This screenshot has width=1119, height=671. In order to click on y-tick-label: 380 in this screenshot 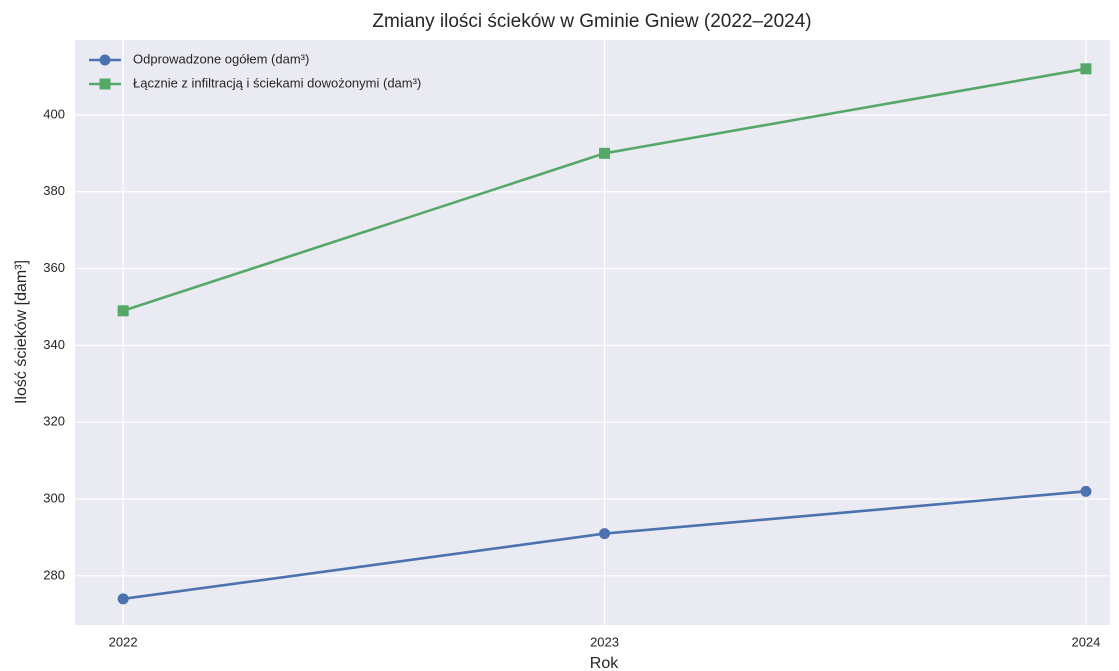, I will do `click(54, 190)`.